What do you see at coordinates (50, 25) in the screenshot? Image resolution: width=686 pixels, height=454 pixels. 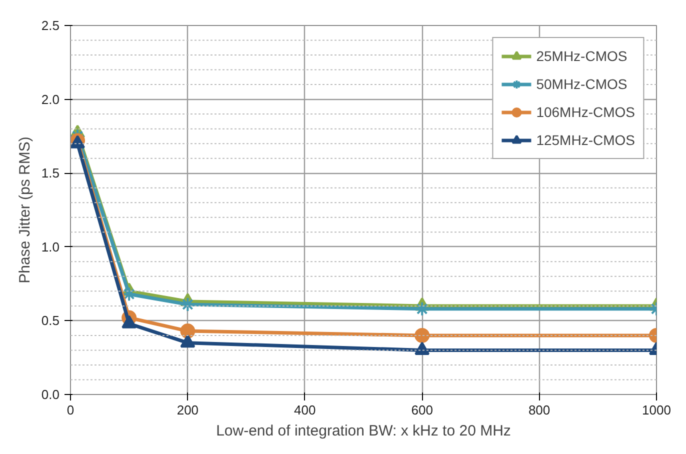 I see `y-tick-label: 2.5` at bounding box center [50, 25].